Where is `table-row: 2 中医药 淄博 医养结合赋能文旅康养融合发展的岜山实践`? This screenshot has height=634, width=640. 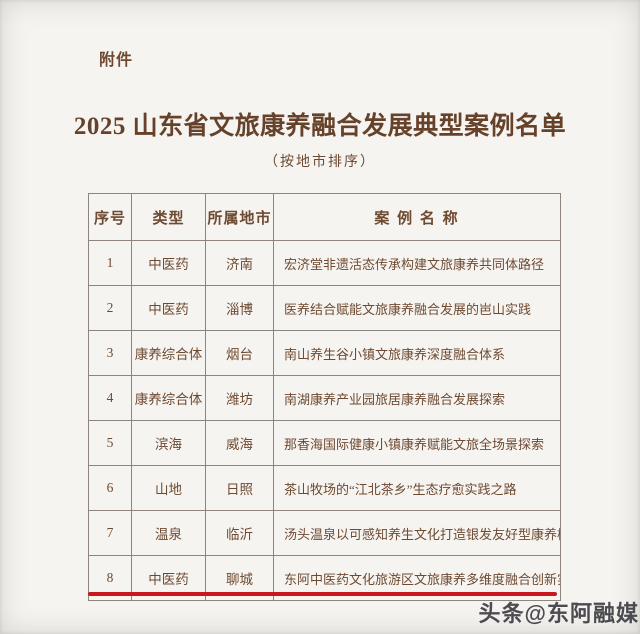
table-row: 2 中医药 淄博 医养结合赋能文旅康养融合发展的岜山实践 is located at coordinates (324, 308).